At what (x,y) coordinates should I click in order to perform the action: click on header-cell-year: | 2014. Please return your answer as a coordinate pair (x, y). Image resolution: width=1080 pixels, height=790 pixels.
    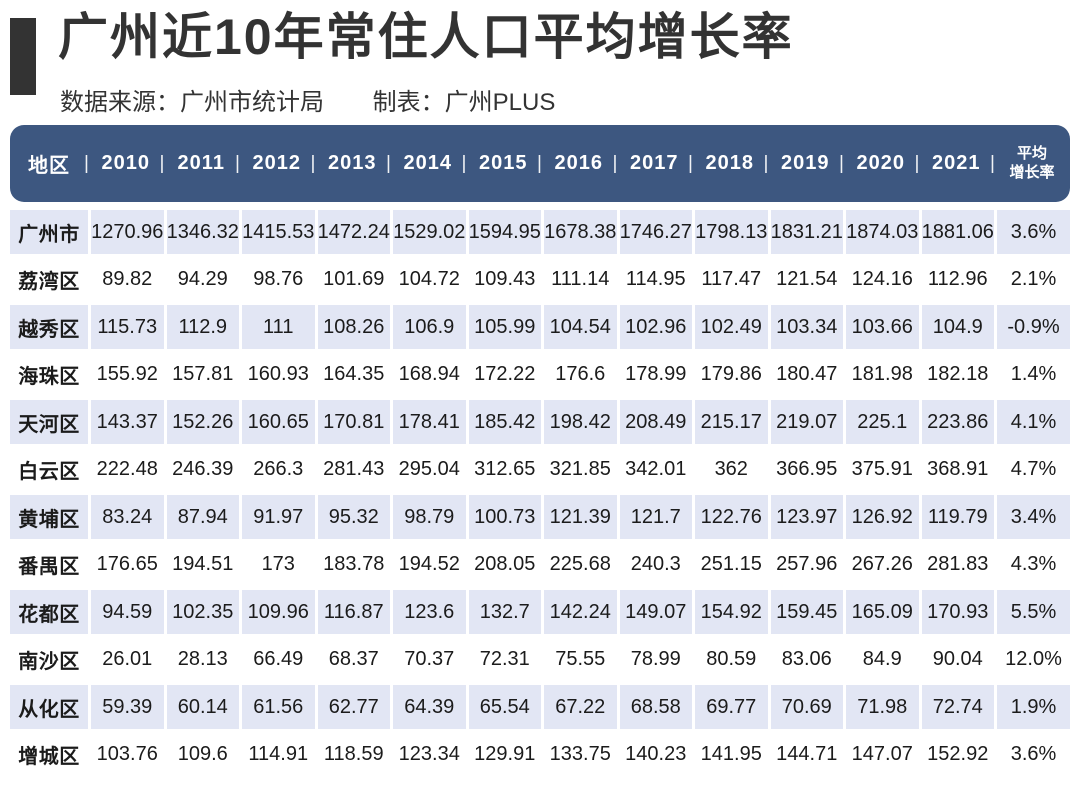
    Looking at the image, I should click on (426, 163).